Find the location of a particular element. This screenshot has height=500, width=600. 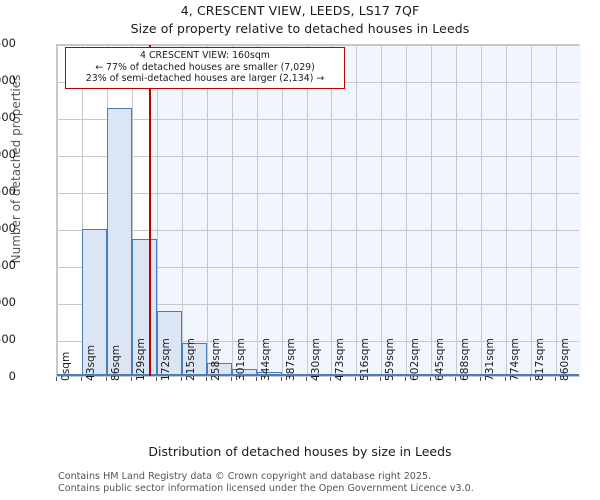

y-tick-label: 500 is located at coordinates (8, 339).